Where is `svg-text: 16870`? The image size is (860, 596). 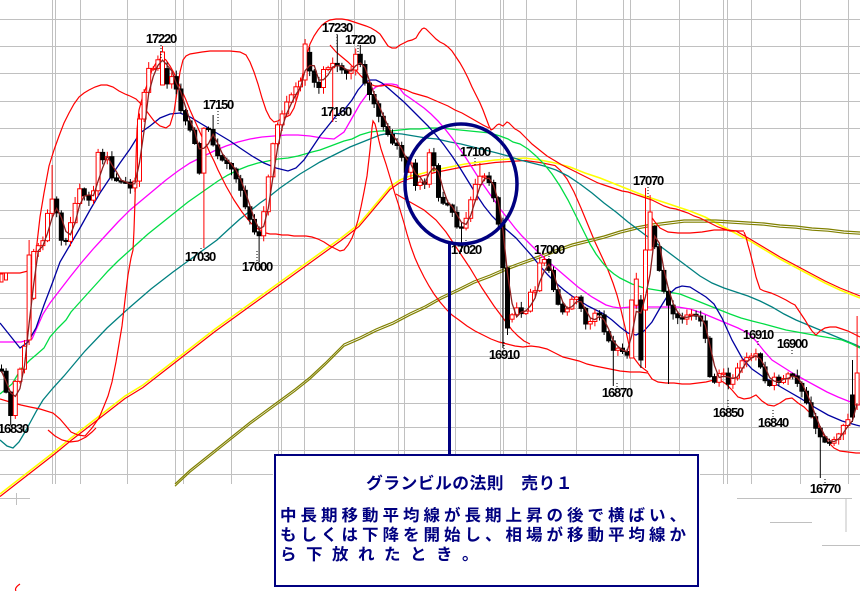 svg-text: 16870 is located at coordinates (617, 392).